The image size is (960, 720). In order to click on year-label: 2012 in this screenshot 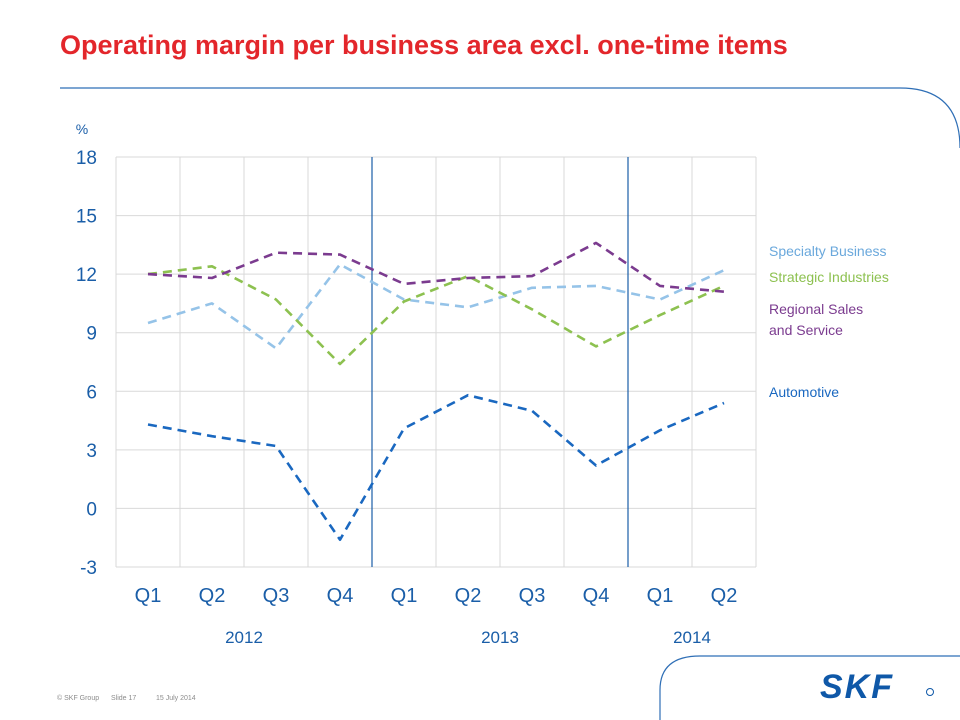, I will do `click(244, 637)`.